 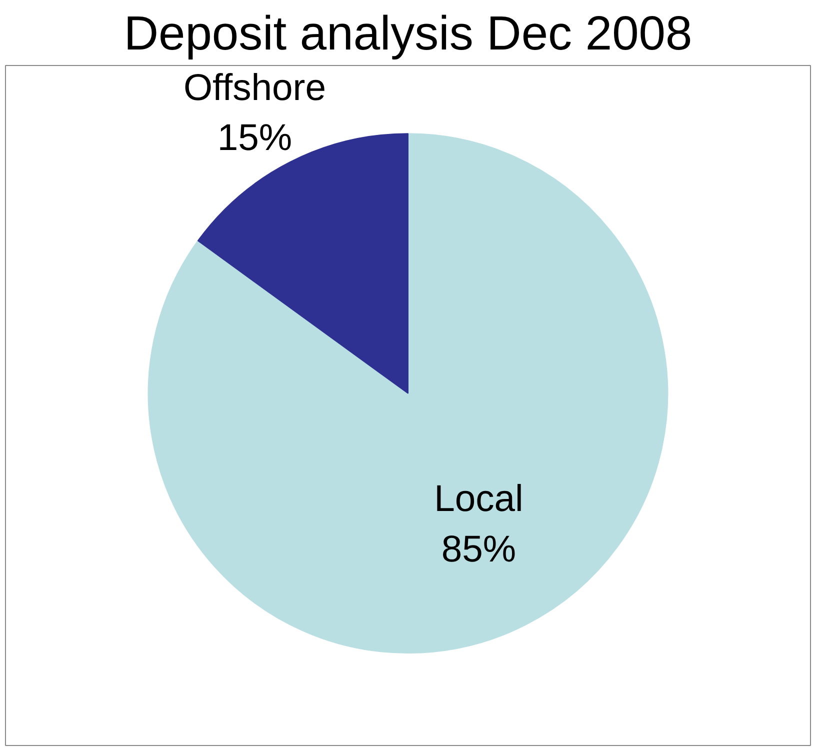 What do you see at coordinates (479, 497) in the screenshot?
I see `slice-label: Local` at bounding box center [479, 497].